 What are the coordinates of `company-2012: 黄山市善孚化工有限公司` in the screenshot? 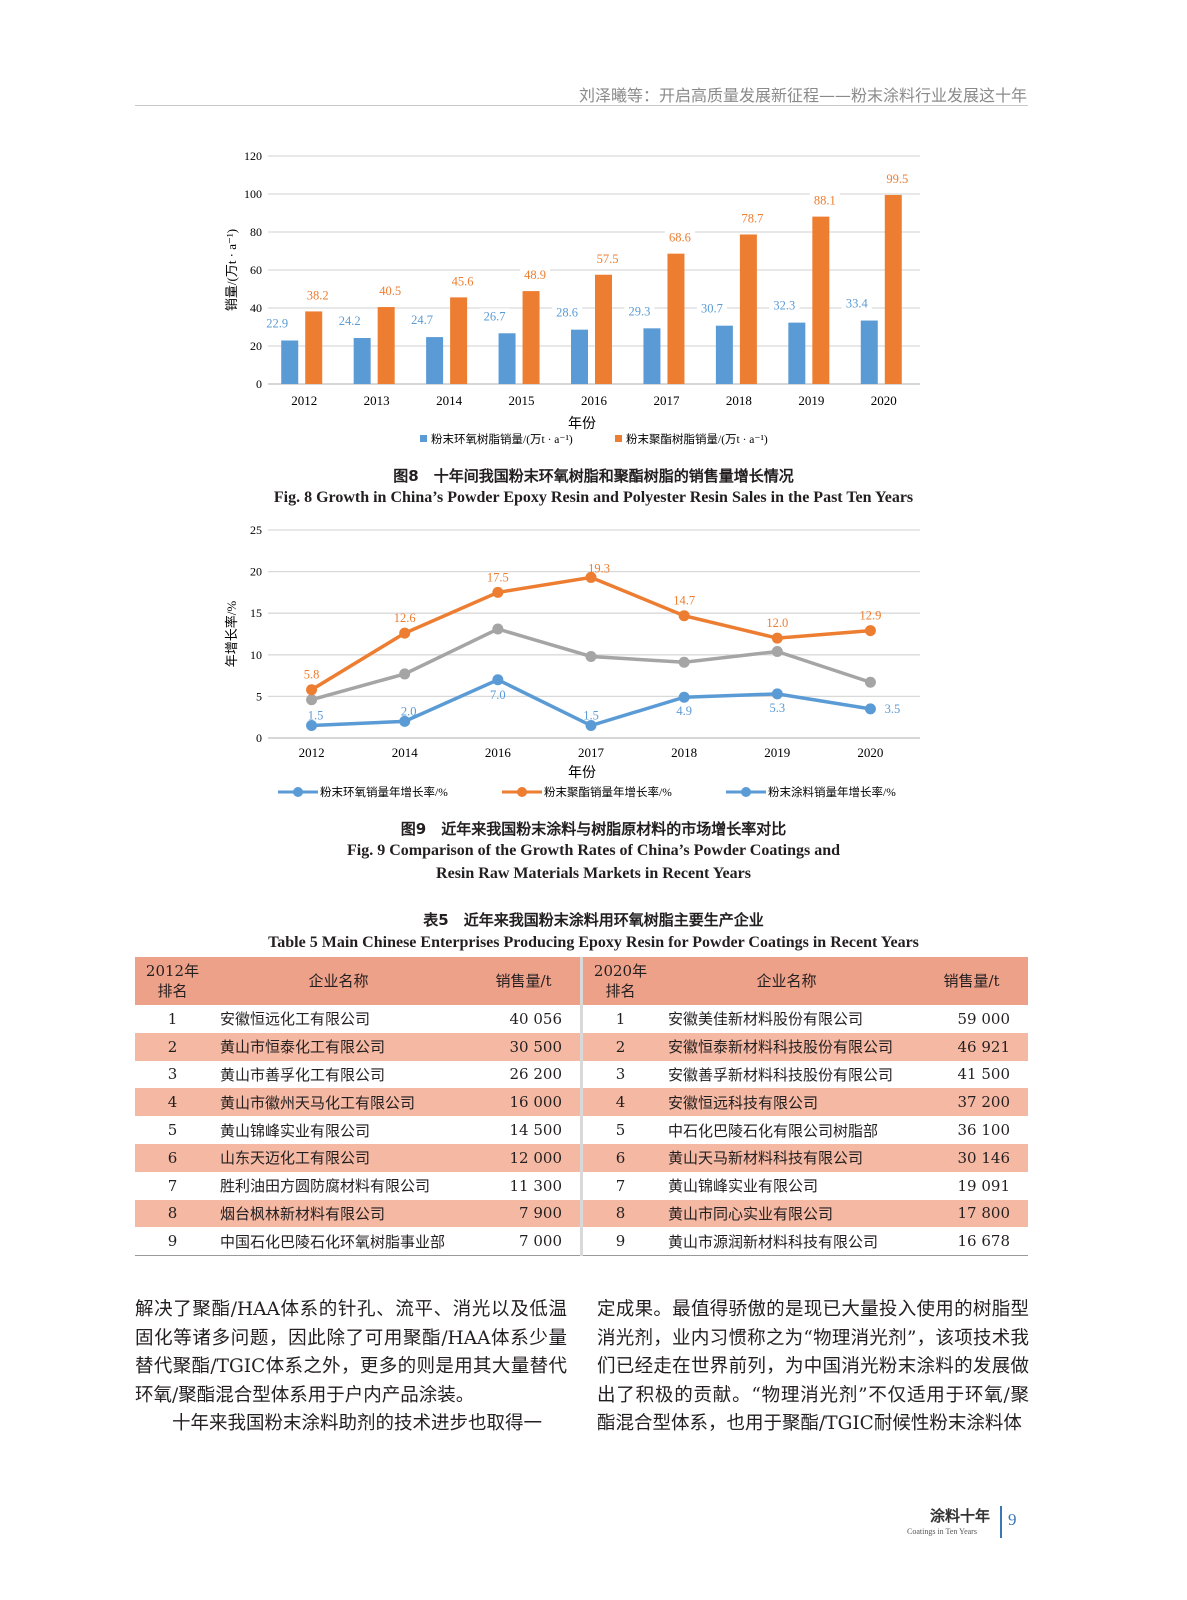 It's located at (303, 1074).